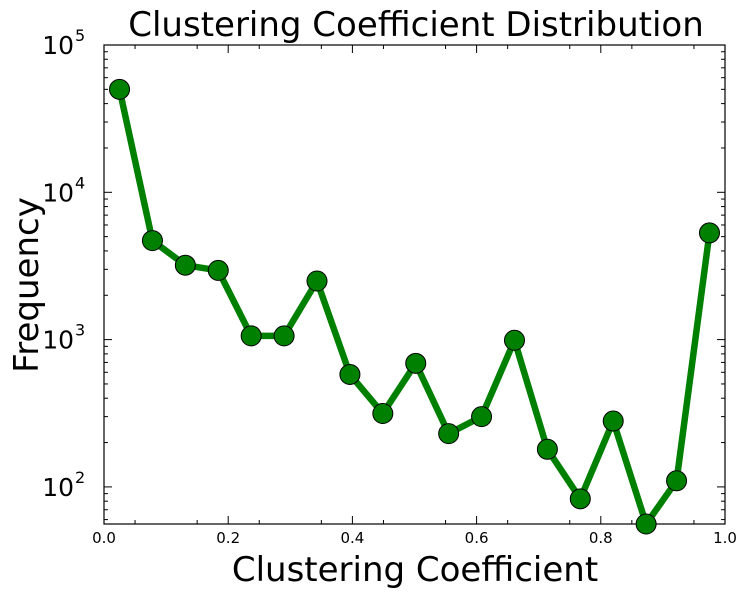  I want to click on x-tick-label: 0.4, so click(352, 538).